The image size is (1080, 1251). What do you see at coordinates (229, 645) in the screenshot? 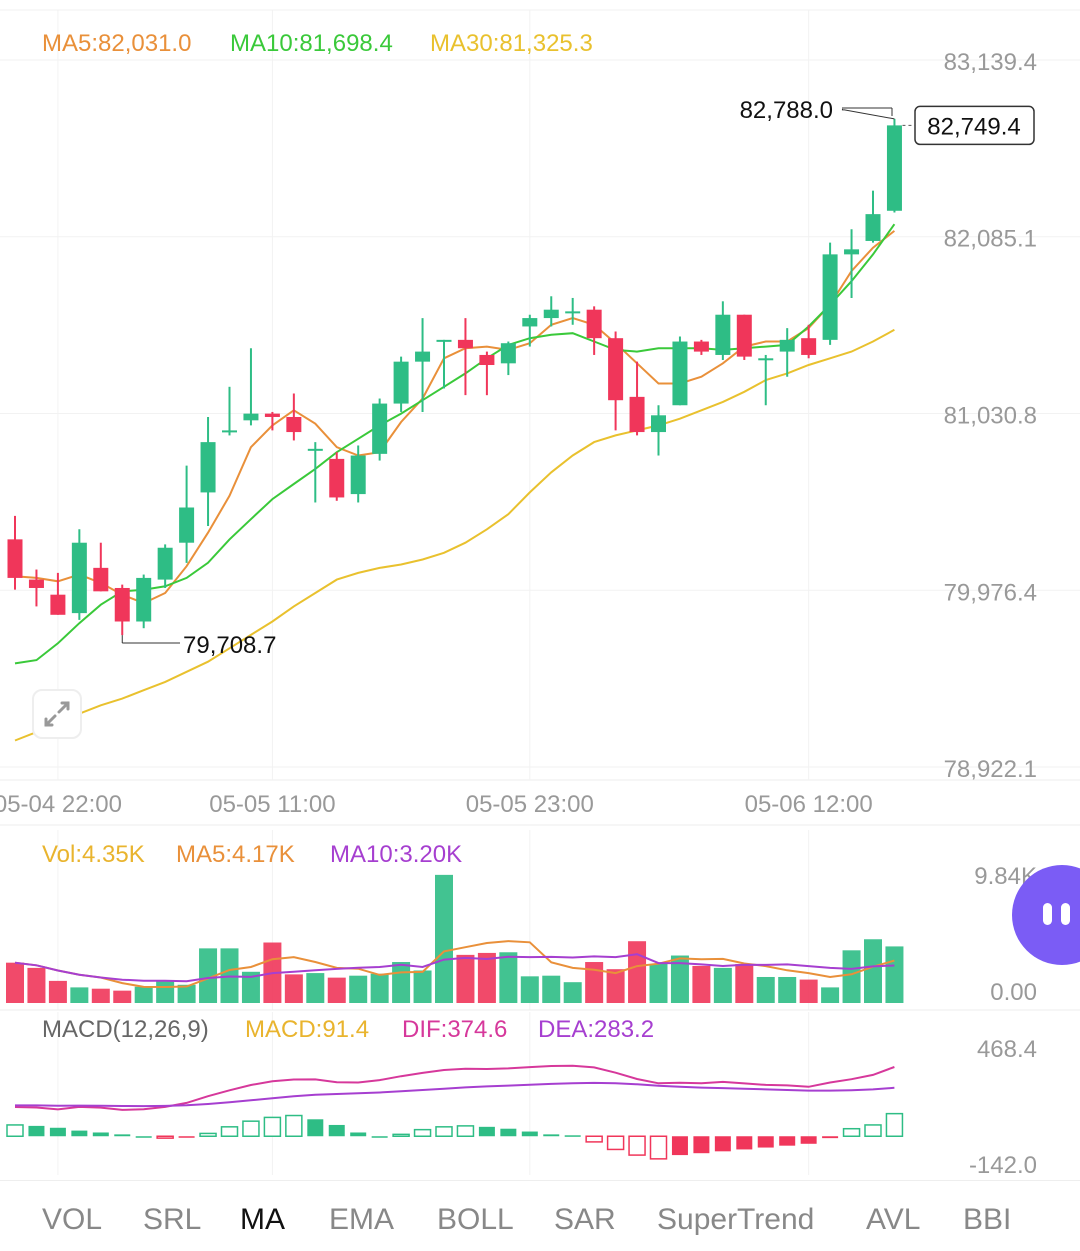
I see `low-price-label: 79,708.7` at bounding box center [229, 645].